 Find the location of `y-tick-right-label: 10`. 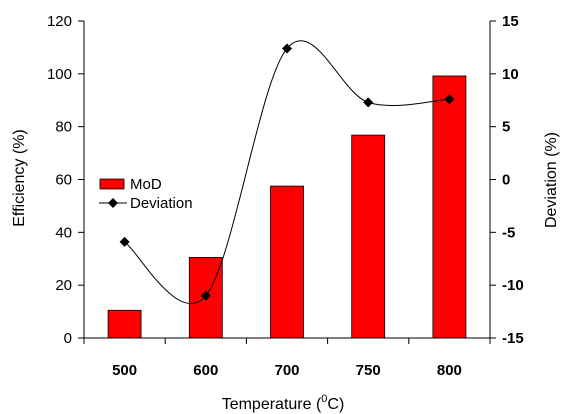

y-tick-right-label: 10 is located at coordinates (510, 74).